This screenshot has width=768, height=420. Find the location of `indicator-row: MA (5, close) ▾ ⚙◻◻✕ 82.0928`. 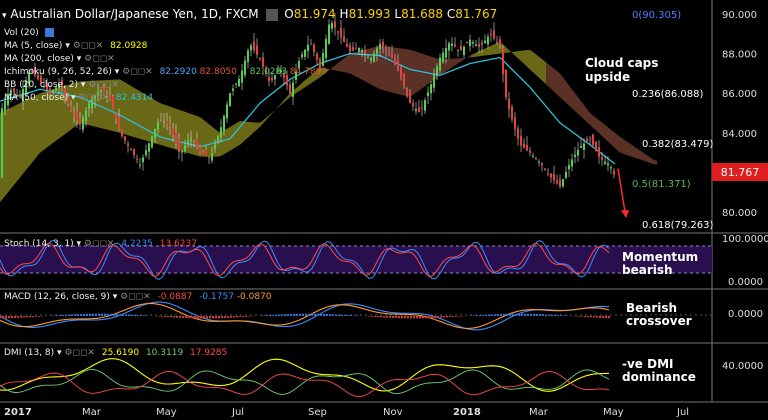

indicator-row: MA (5, close) ▾ ⚙◻◻✕ 82.0928 is located at coordinates (165, 45).